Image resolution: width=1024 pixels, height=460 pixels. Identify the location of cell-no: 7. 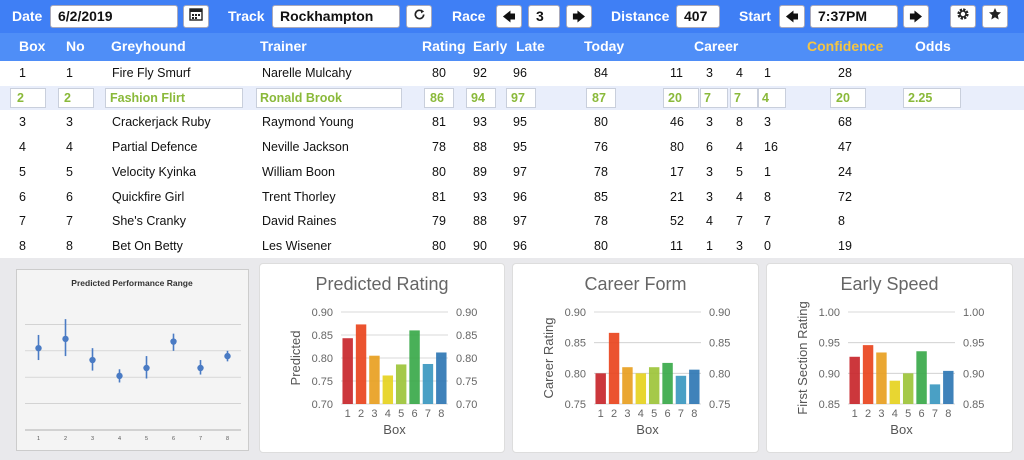
(69, 221).